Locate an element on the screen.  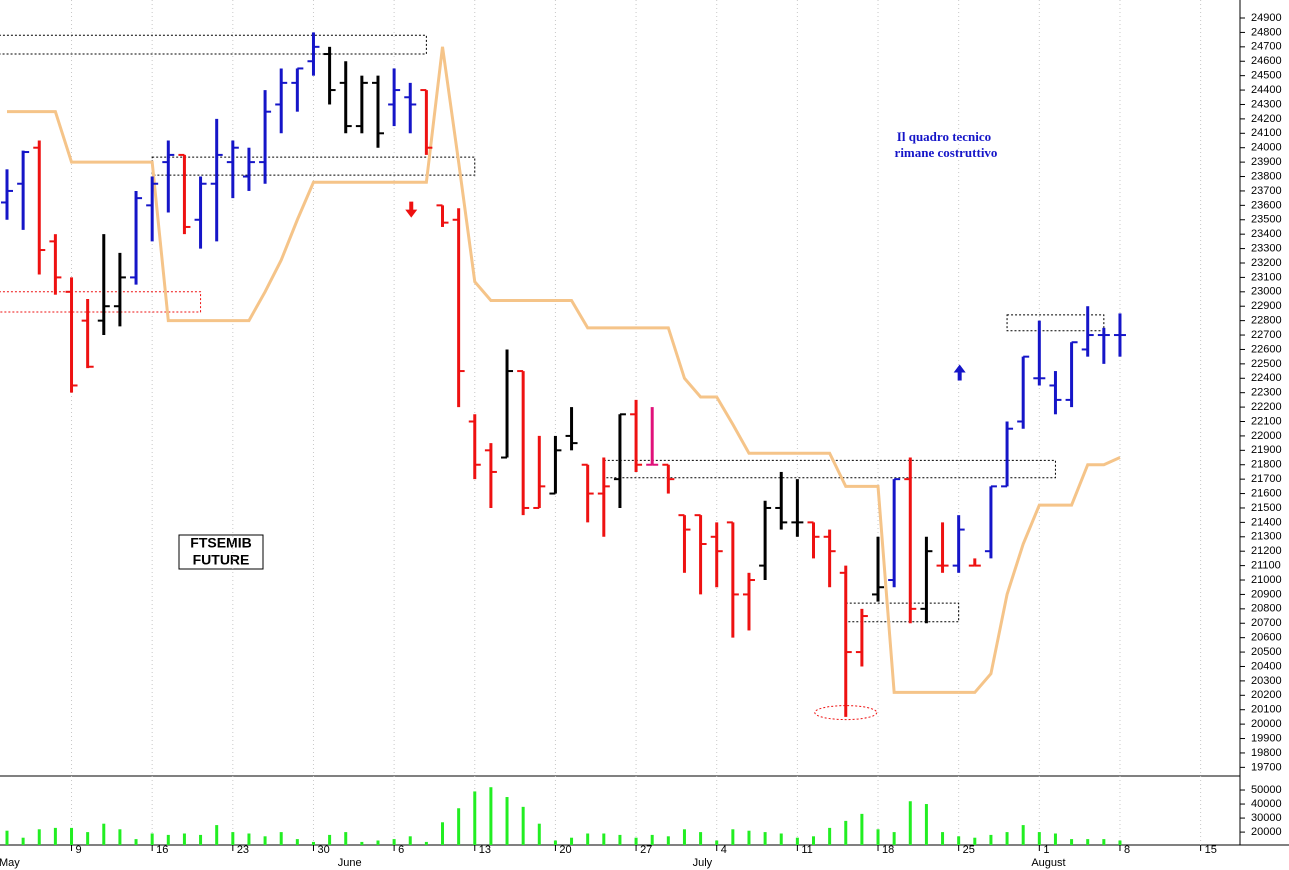
y-tick-label: 19800 is located at coordinates (1266, 753).